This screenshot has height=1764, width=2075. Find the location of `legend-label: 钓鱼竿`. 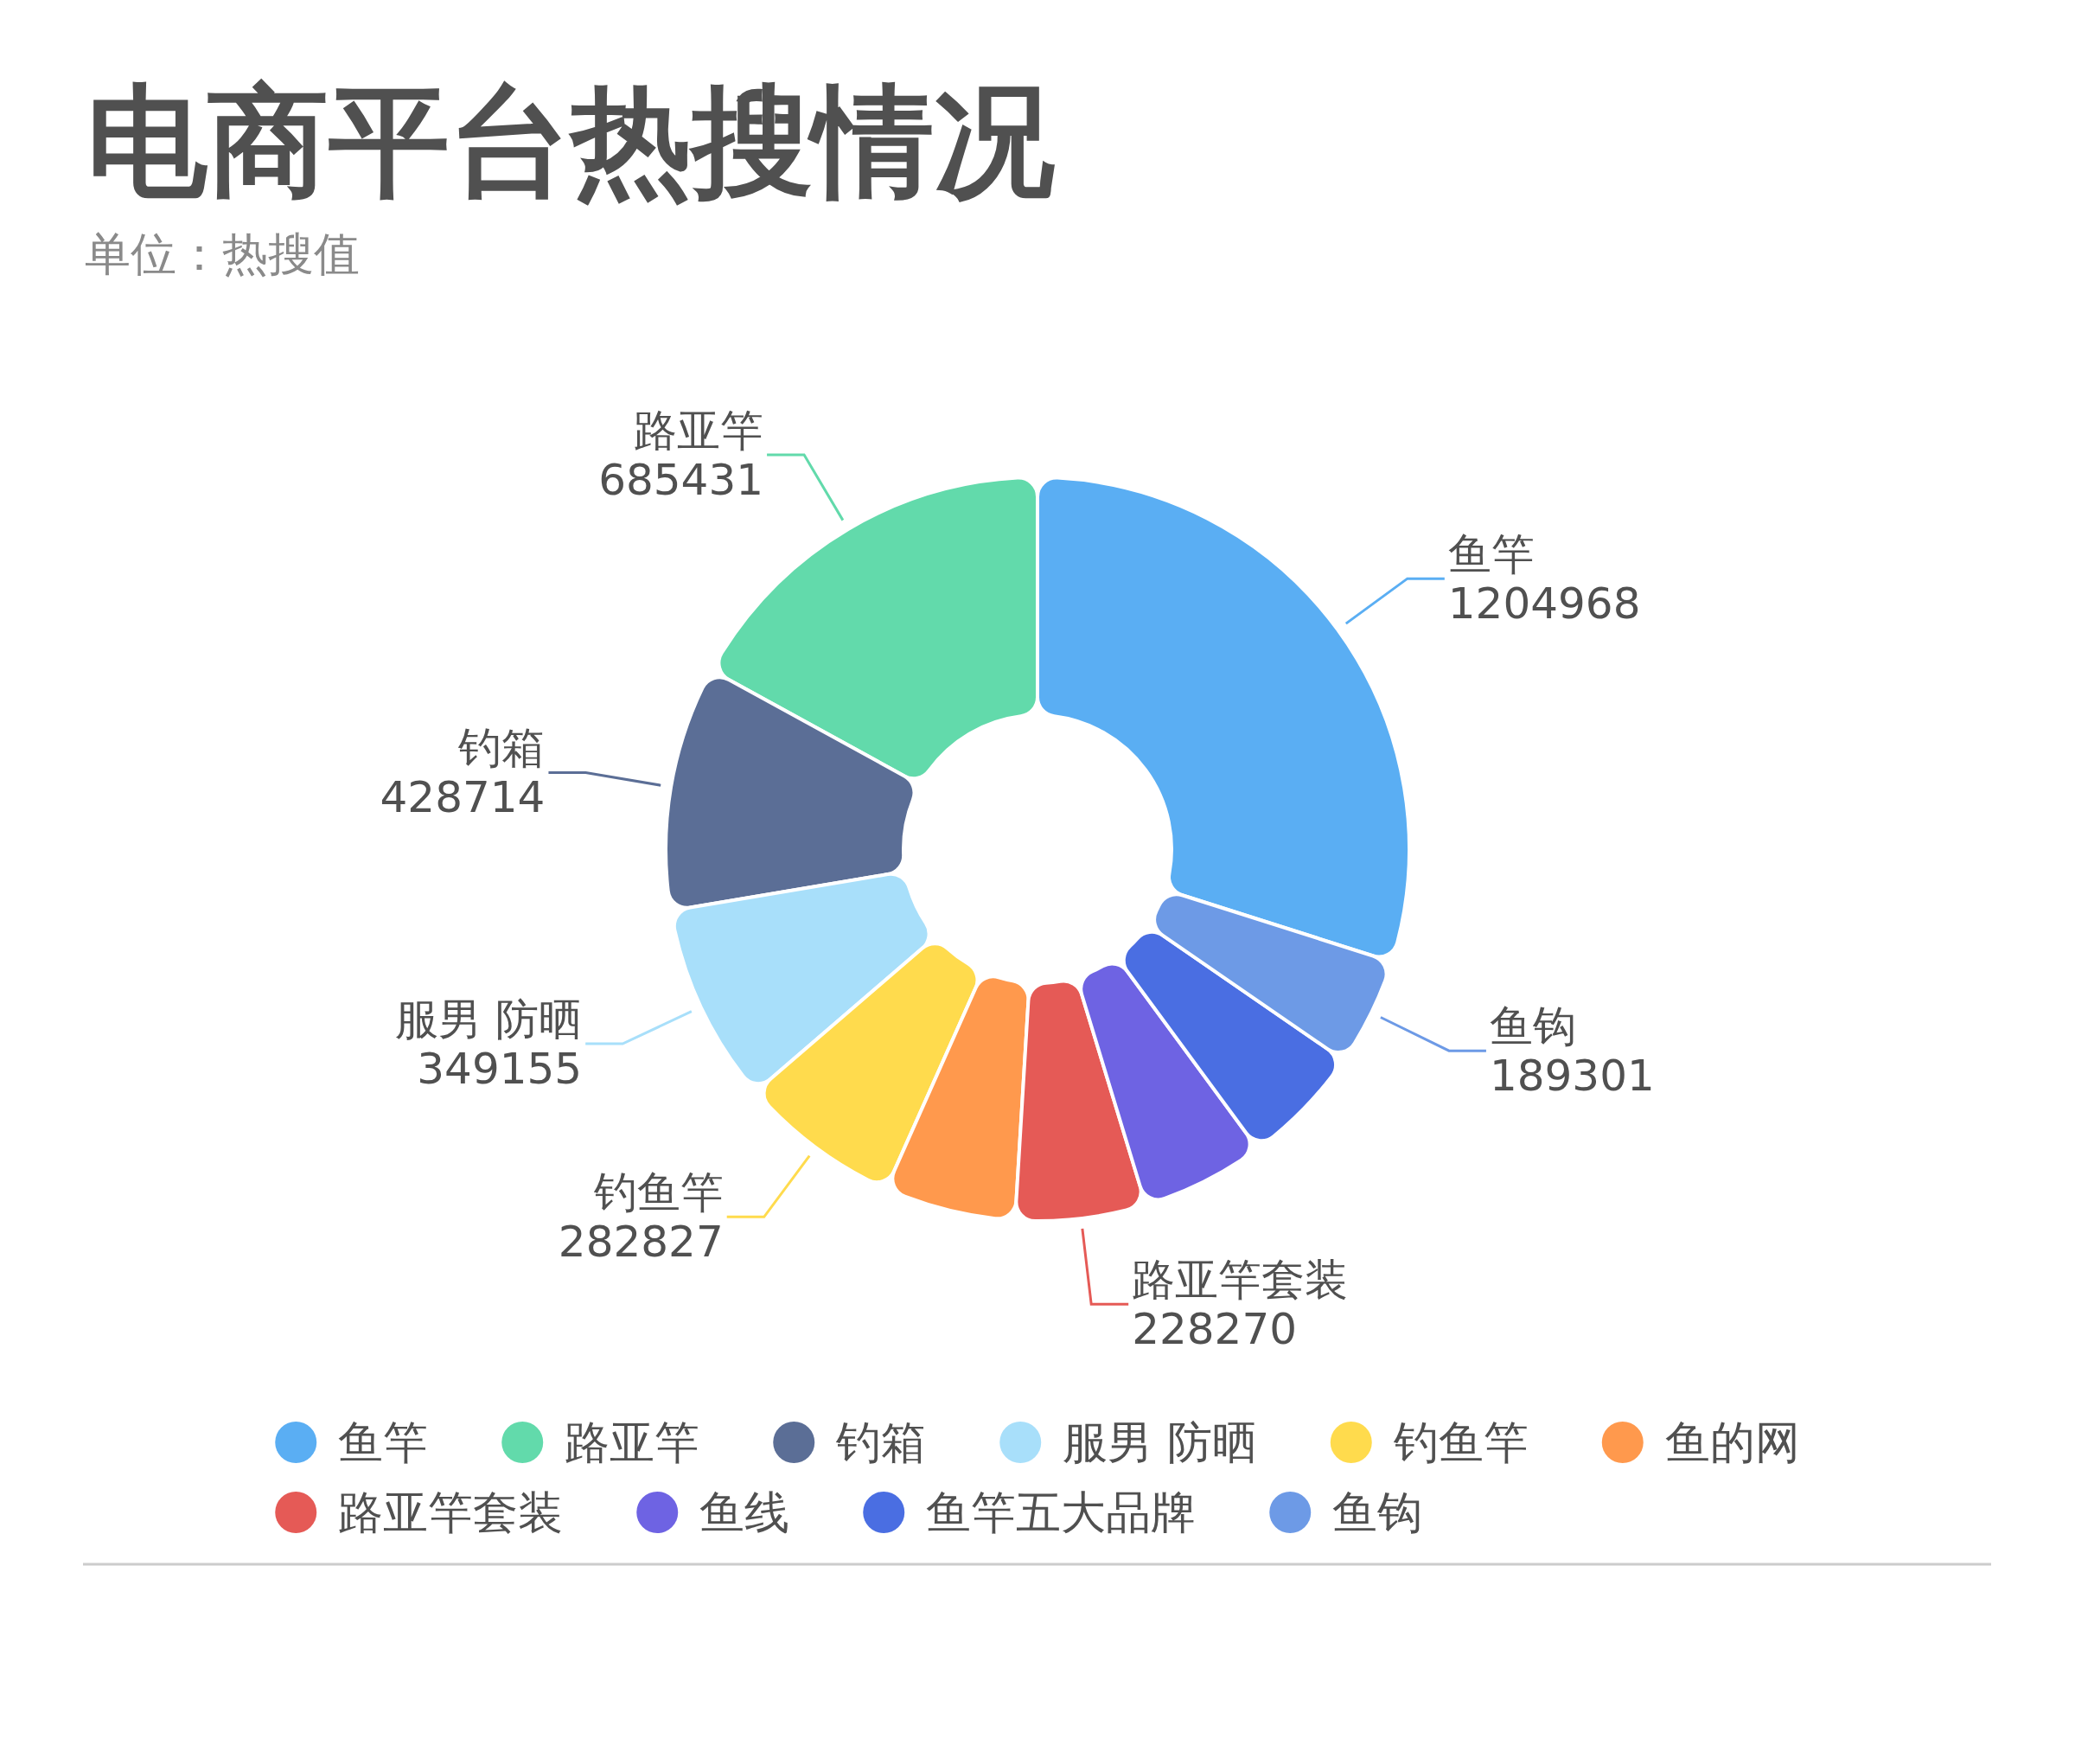

legend-label: 钓鱼竿 is located at coordinates (1460, 1442).